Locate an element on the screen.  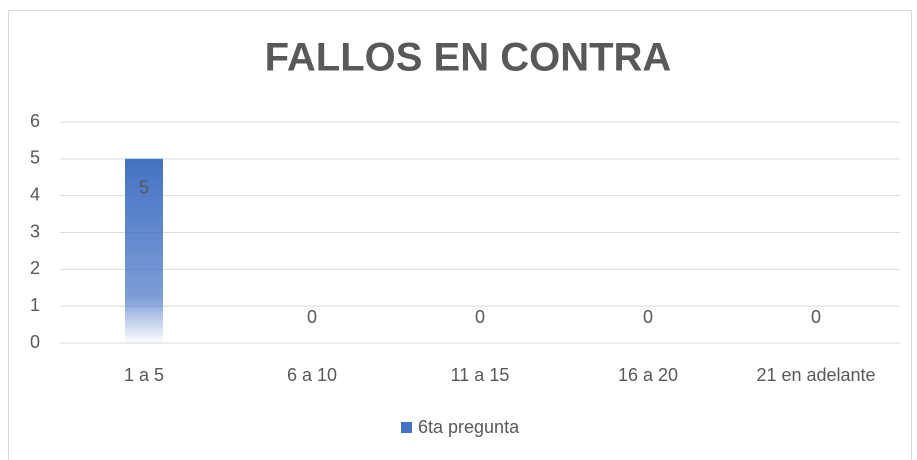
bar is located at coordinates (144, 250).